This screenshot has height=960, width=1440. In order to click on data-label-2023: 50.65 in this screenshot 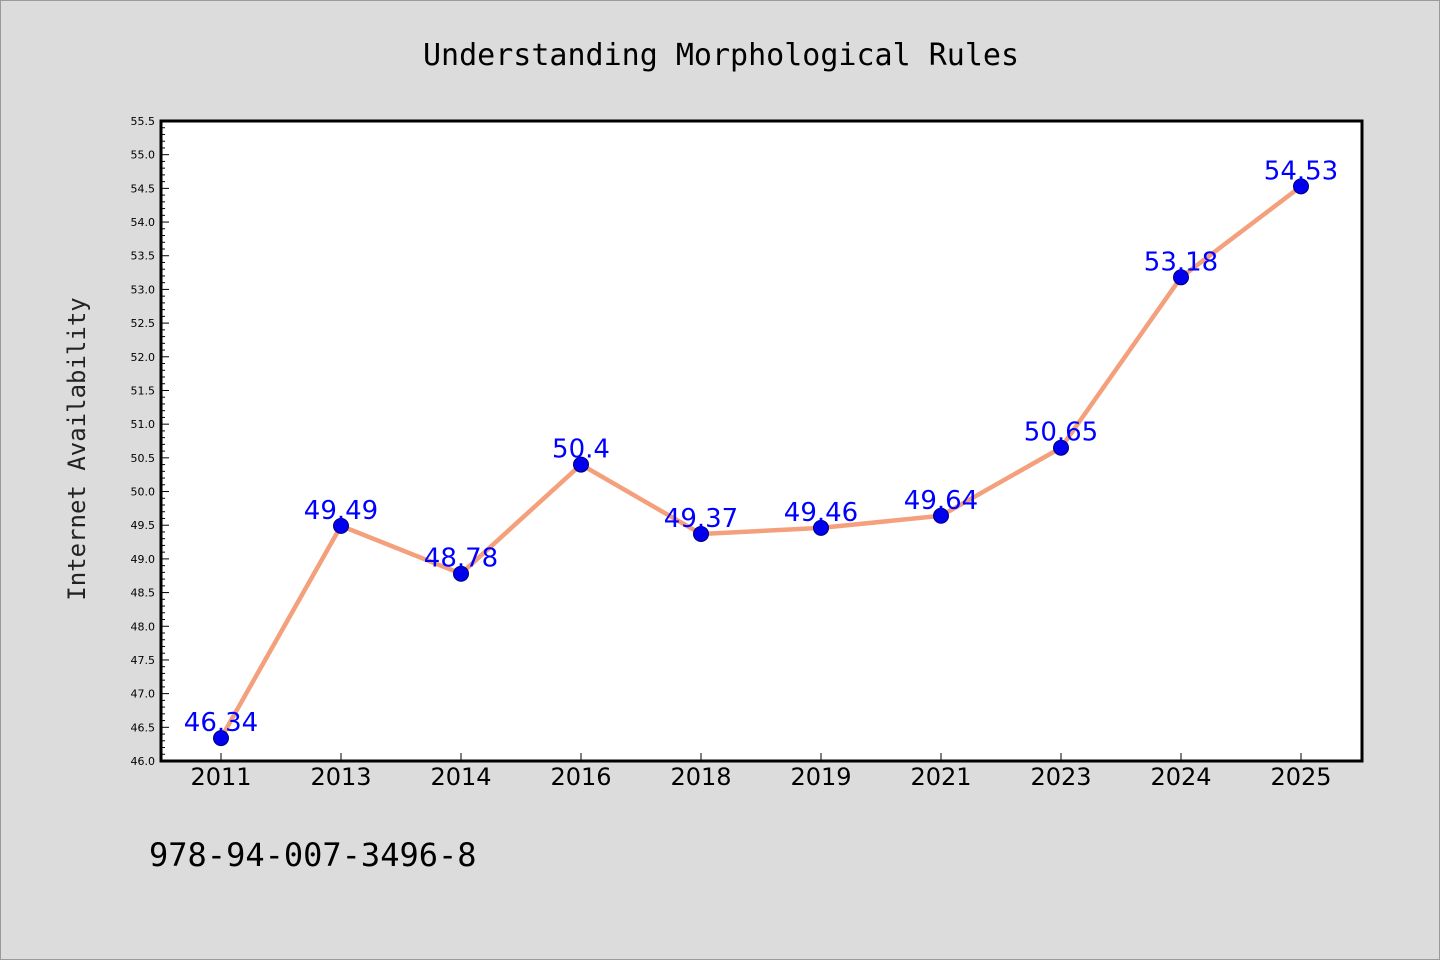, I will do `click(1061, 433)`.